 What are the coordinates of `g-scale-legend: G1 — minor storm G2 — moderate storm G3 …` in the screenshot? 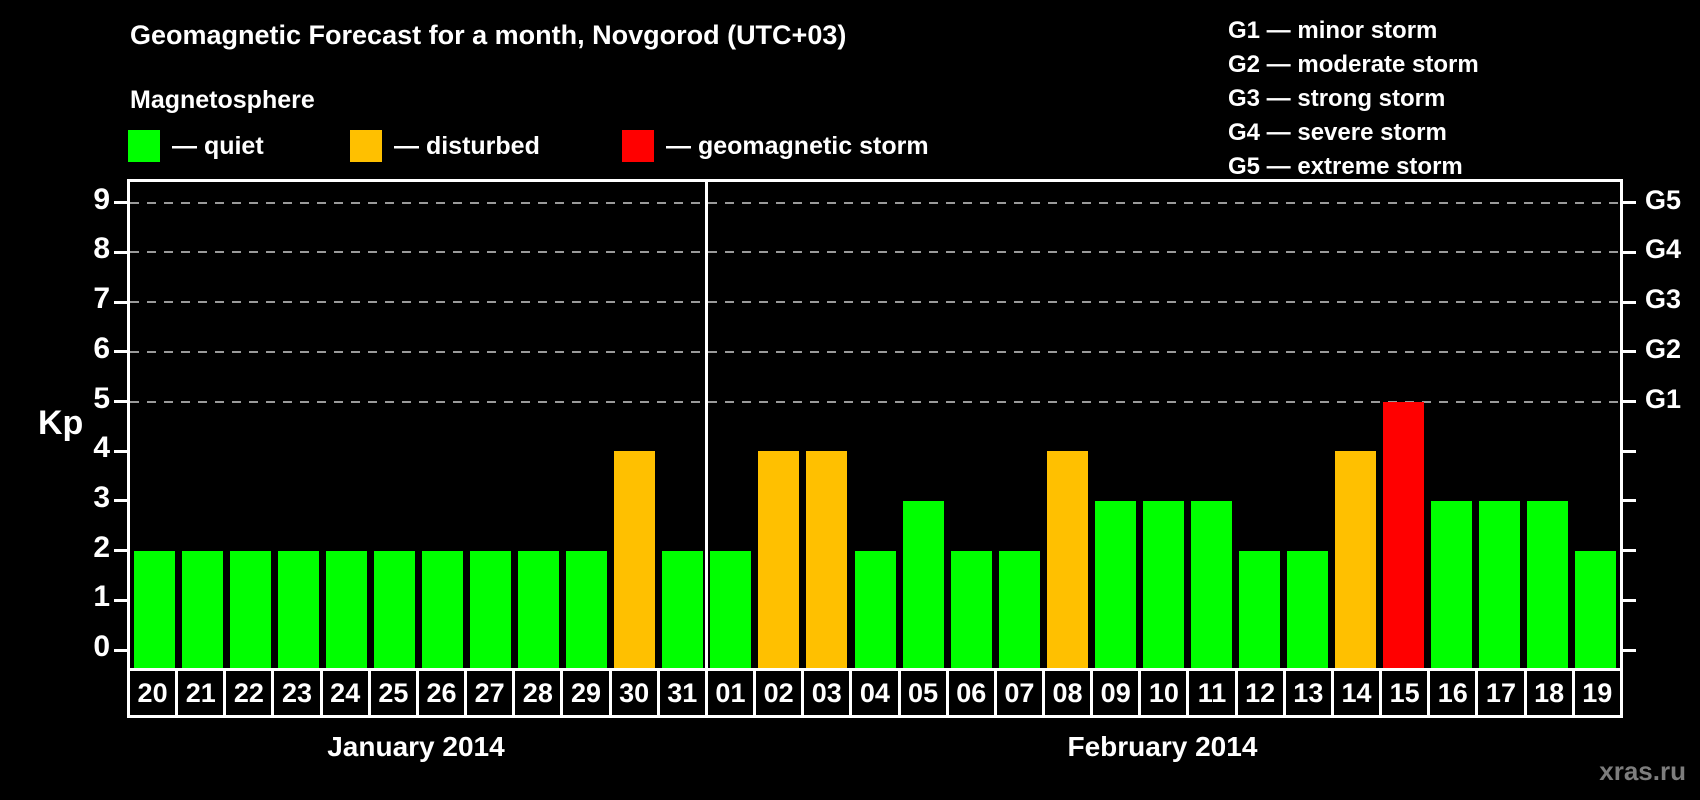 It's located at (1353, 99).